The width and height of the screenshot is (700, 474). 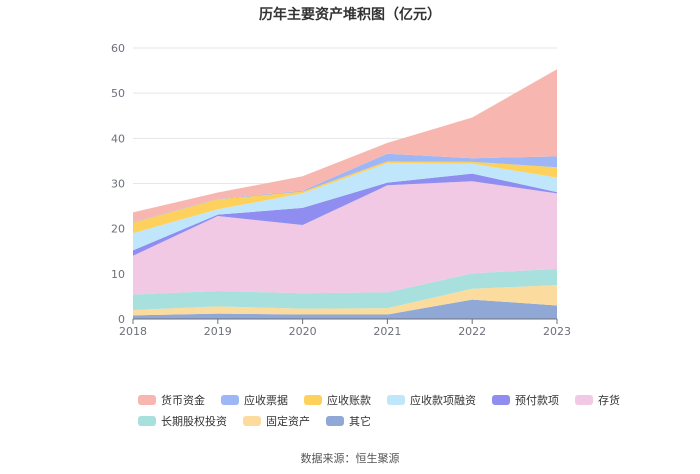 I want to click on legend-label: 货币资金, so click(x=183, y=400).